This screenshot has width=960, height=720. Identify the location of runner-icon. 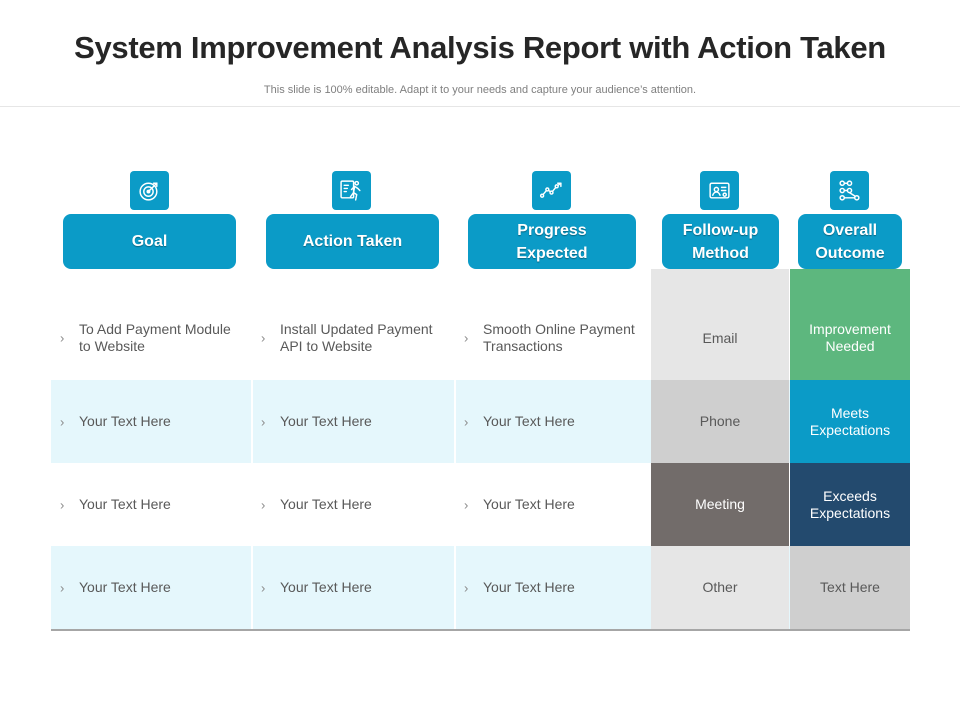
(351, 190).